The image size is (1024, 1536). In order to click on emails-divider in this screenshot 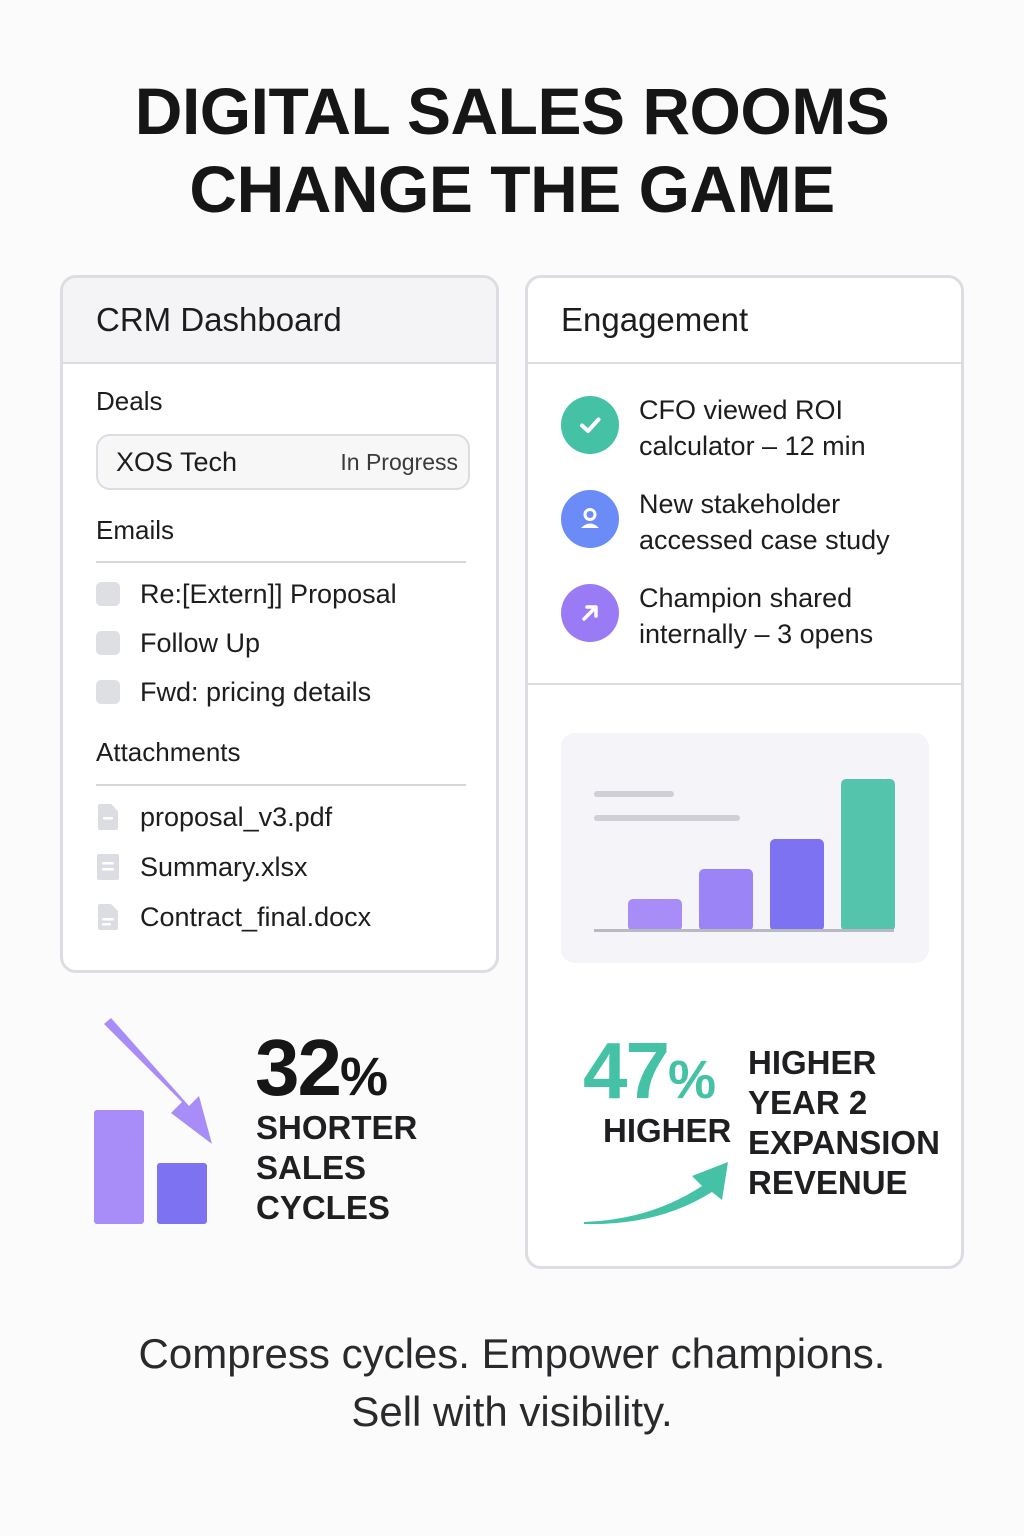, I will do `click(281, 562)`.